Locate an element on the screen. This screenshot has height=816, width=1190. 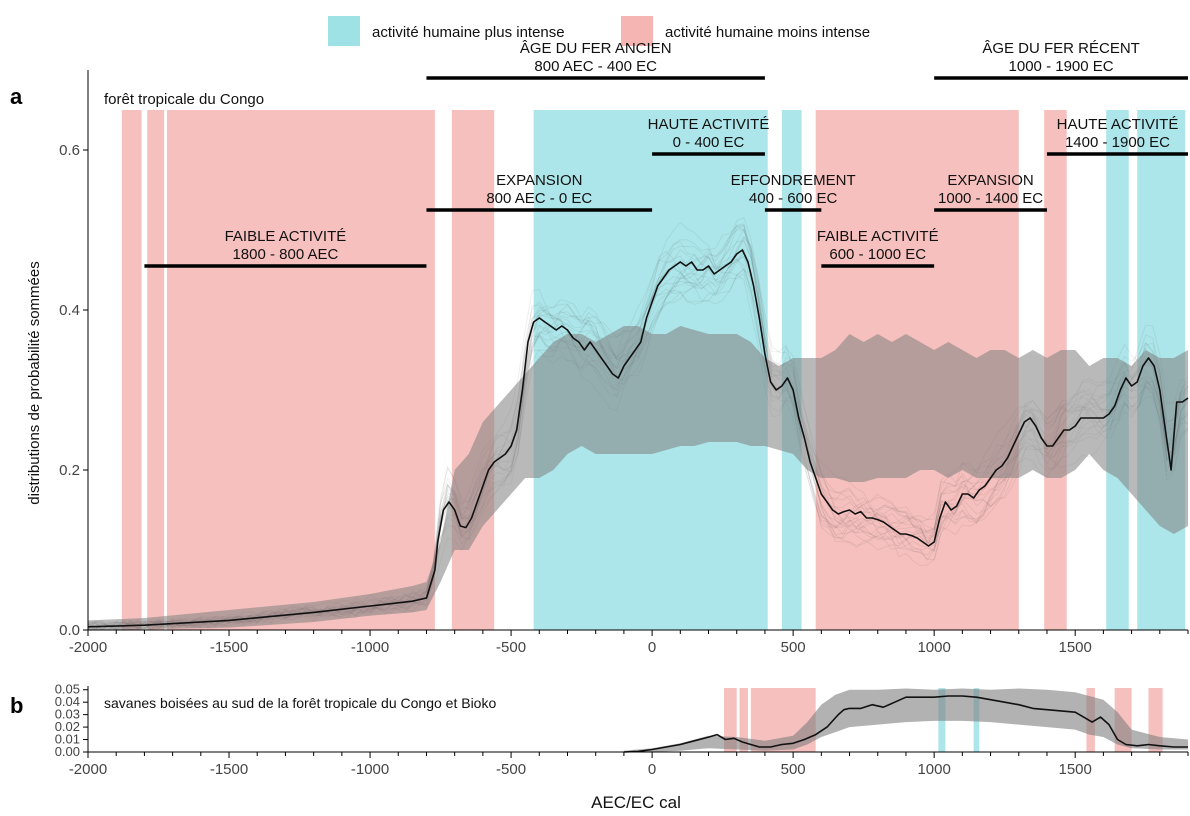
period-title-0: ÂGE DU FER ANCIEN is located at coordinates (596, 48).